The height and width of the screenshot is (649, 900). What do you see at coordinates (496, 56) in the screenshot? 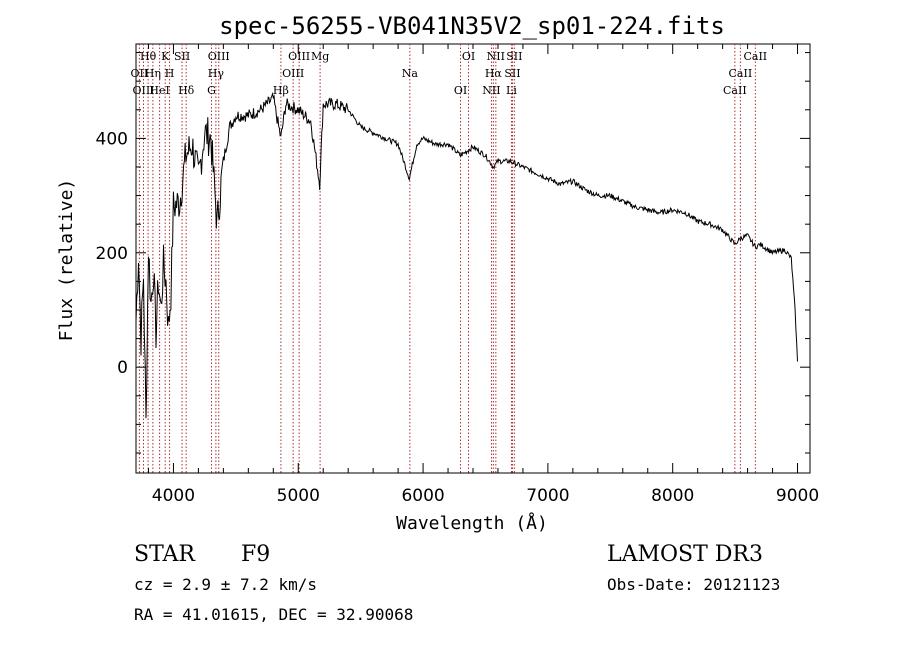
I see `line-label-21: NII` at bounding box center [496, 56].